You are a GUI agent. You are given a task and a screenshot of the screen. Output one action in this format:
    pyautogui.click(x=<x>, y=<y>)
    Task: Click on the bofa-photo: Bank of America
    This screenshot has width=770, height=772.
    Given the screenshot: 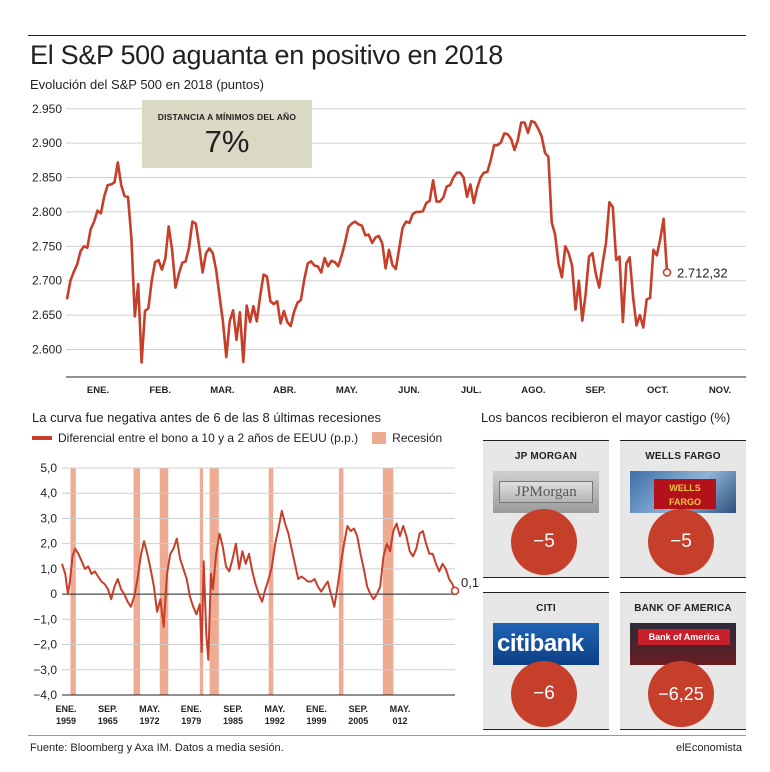 What is the action you would take?
    pyautogui.click(x=683, y=644)
    